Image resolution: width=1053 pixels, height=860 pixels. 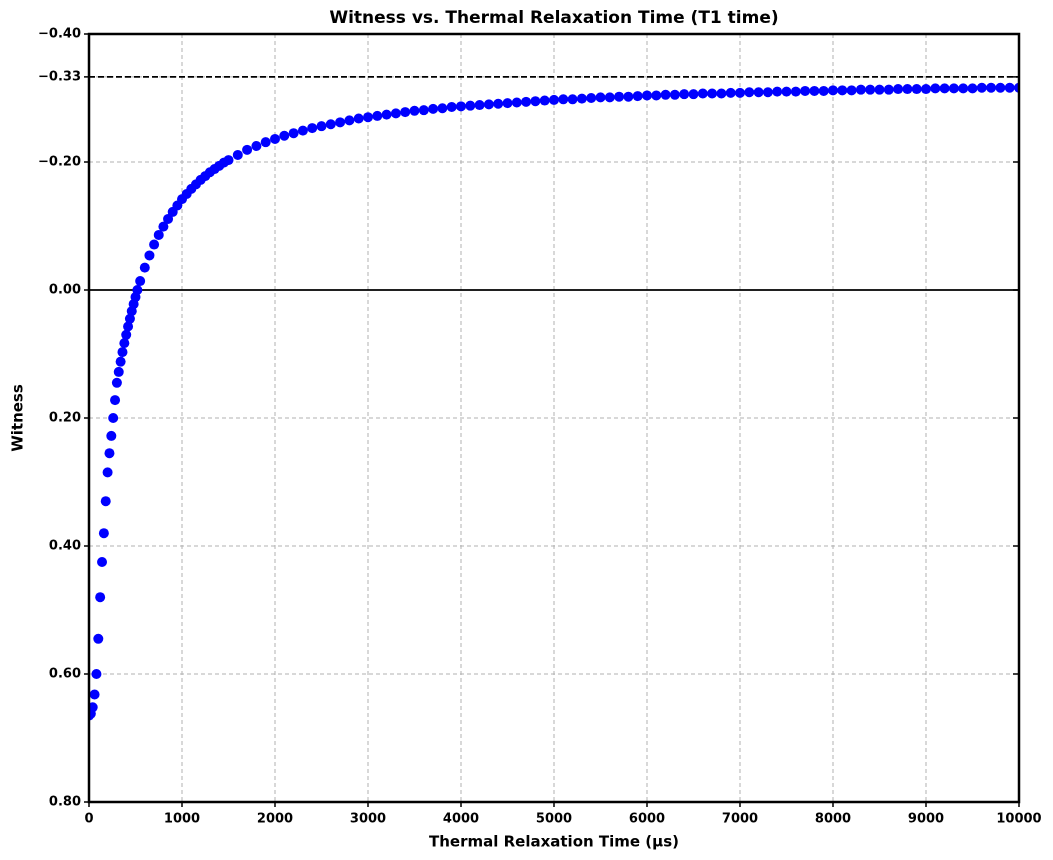 What do you see at coordinates (647, 819) in the screenshot?
I see `x-tick-label: 6000` at bounding box center [647, 819].